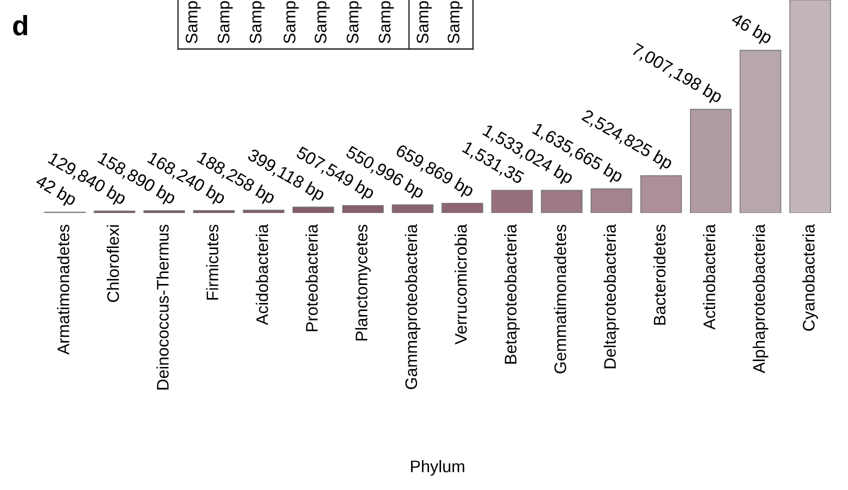 This screenshot has width=848, height=490. Describe the element at coordinates (412, 307) in the screenshot. I see `x-tick-label: Gammaproteobacteria` at that location.